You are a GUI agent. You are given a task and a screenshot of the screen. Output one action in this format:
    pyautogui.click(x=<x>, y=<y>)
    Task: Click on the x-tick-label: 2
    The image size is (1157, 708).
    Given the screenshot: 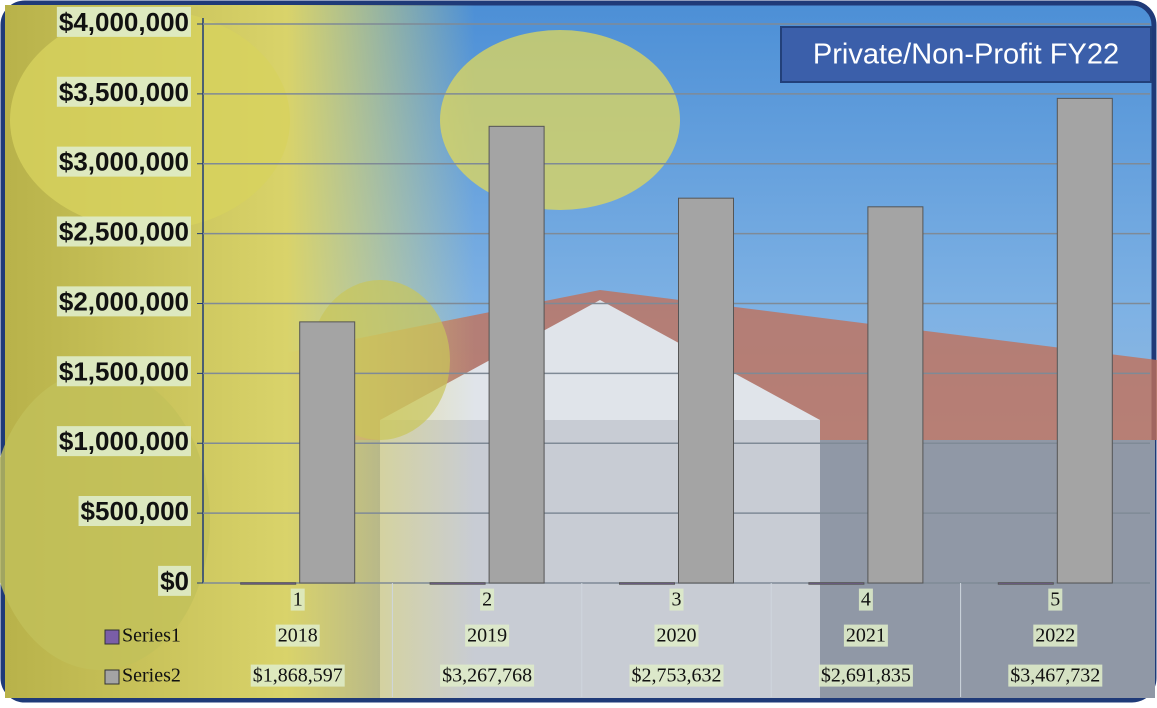 What is the action you would take?
    pyautogui.click(x=487, y=600)
    